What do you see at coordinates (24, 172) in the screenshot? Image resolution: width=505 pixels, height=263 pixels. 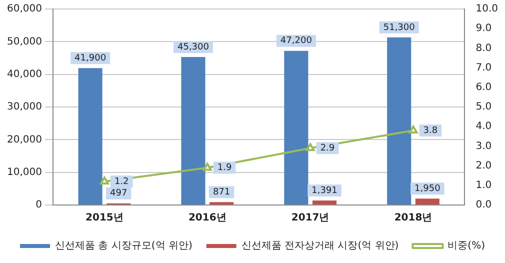 I see `y-tick-label: 10,000` at bounding box center [24, 172].